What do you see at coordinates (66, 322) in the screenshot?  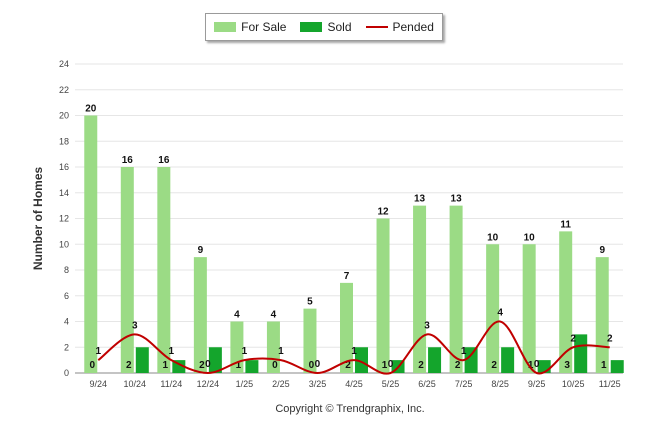 I see `y-tick-label: 4` at bounding box center [66, 322].